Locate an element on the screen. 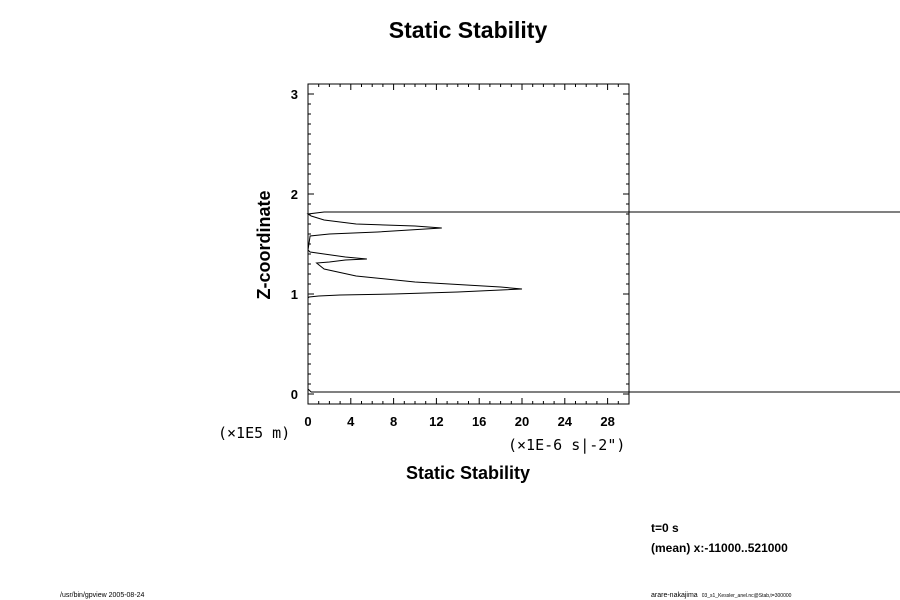 The width and height of the screenshot is (900, 600). y-unit-label: (×1E5 m) is located at coordinates (254, 433).